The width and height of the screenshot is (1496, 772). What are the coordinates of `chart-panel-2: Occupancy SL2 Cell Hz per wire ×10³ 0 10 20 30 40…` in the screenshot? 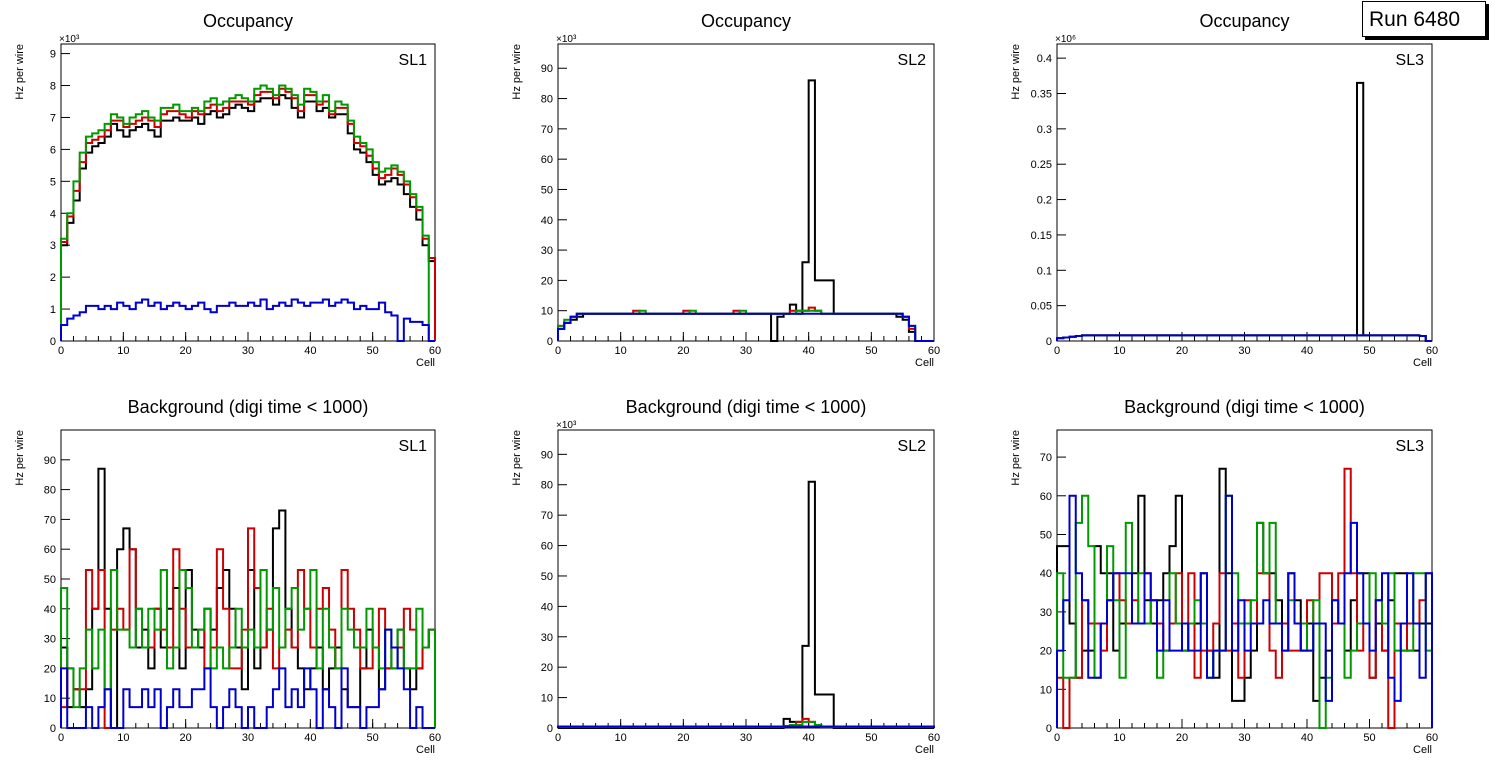 It's located at (725, 190).